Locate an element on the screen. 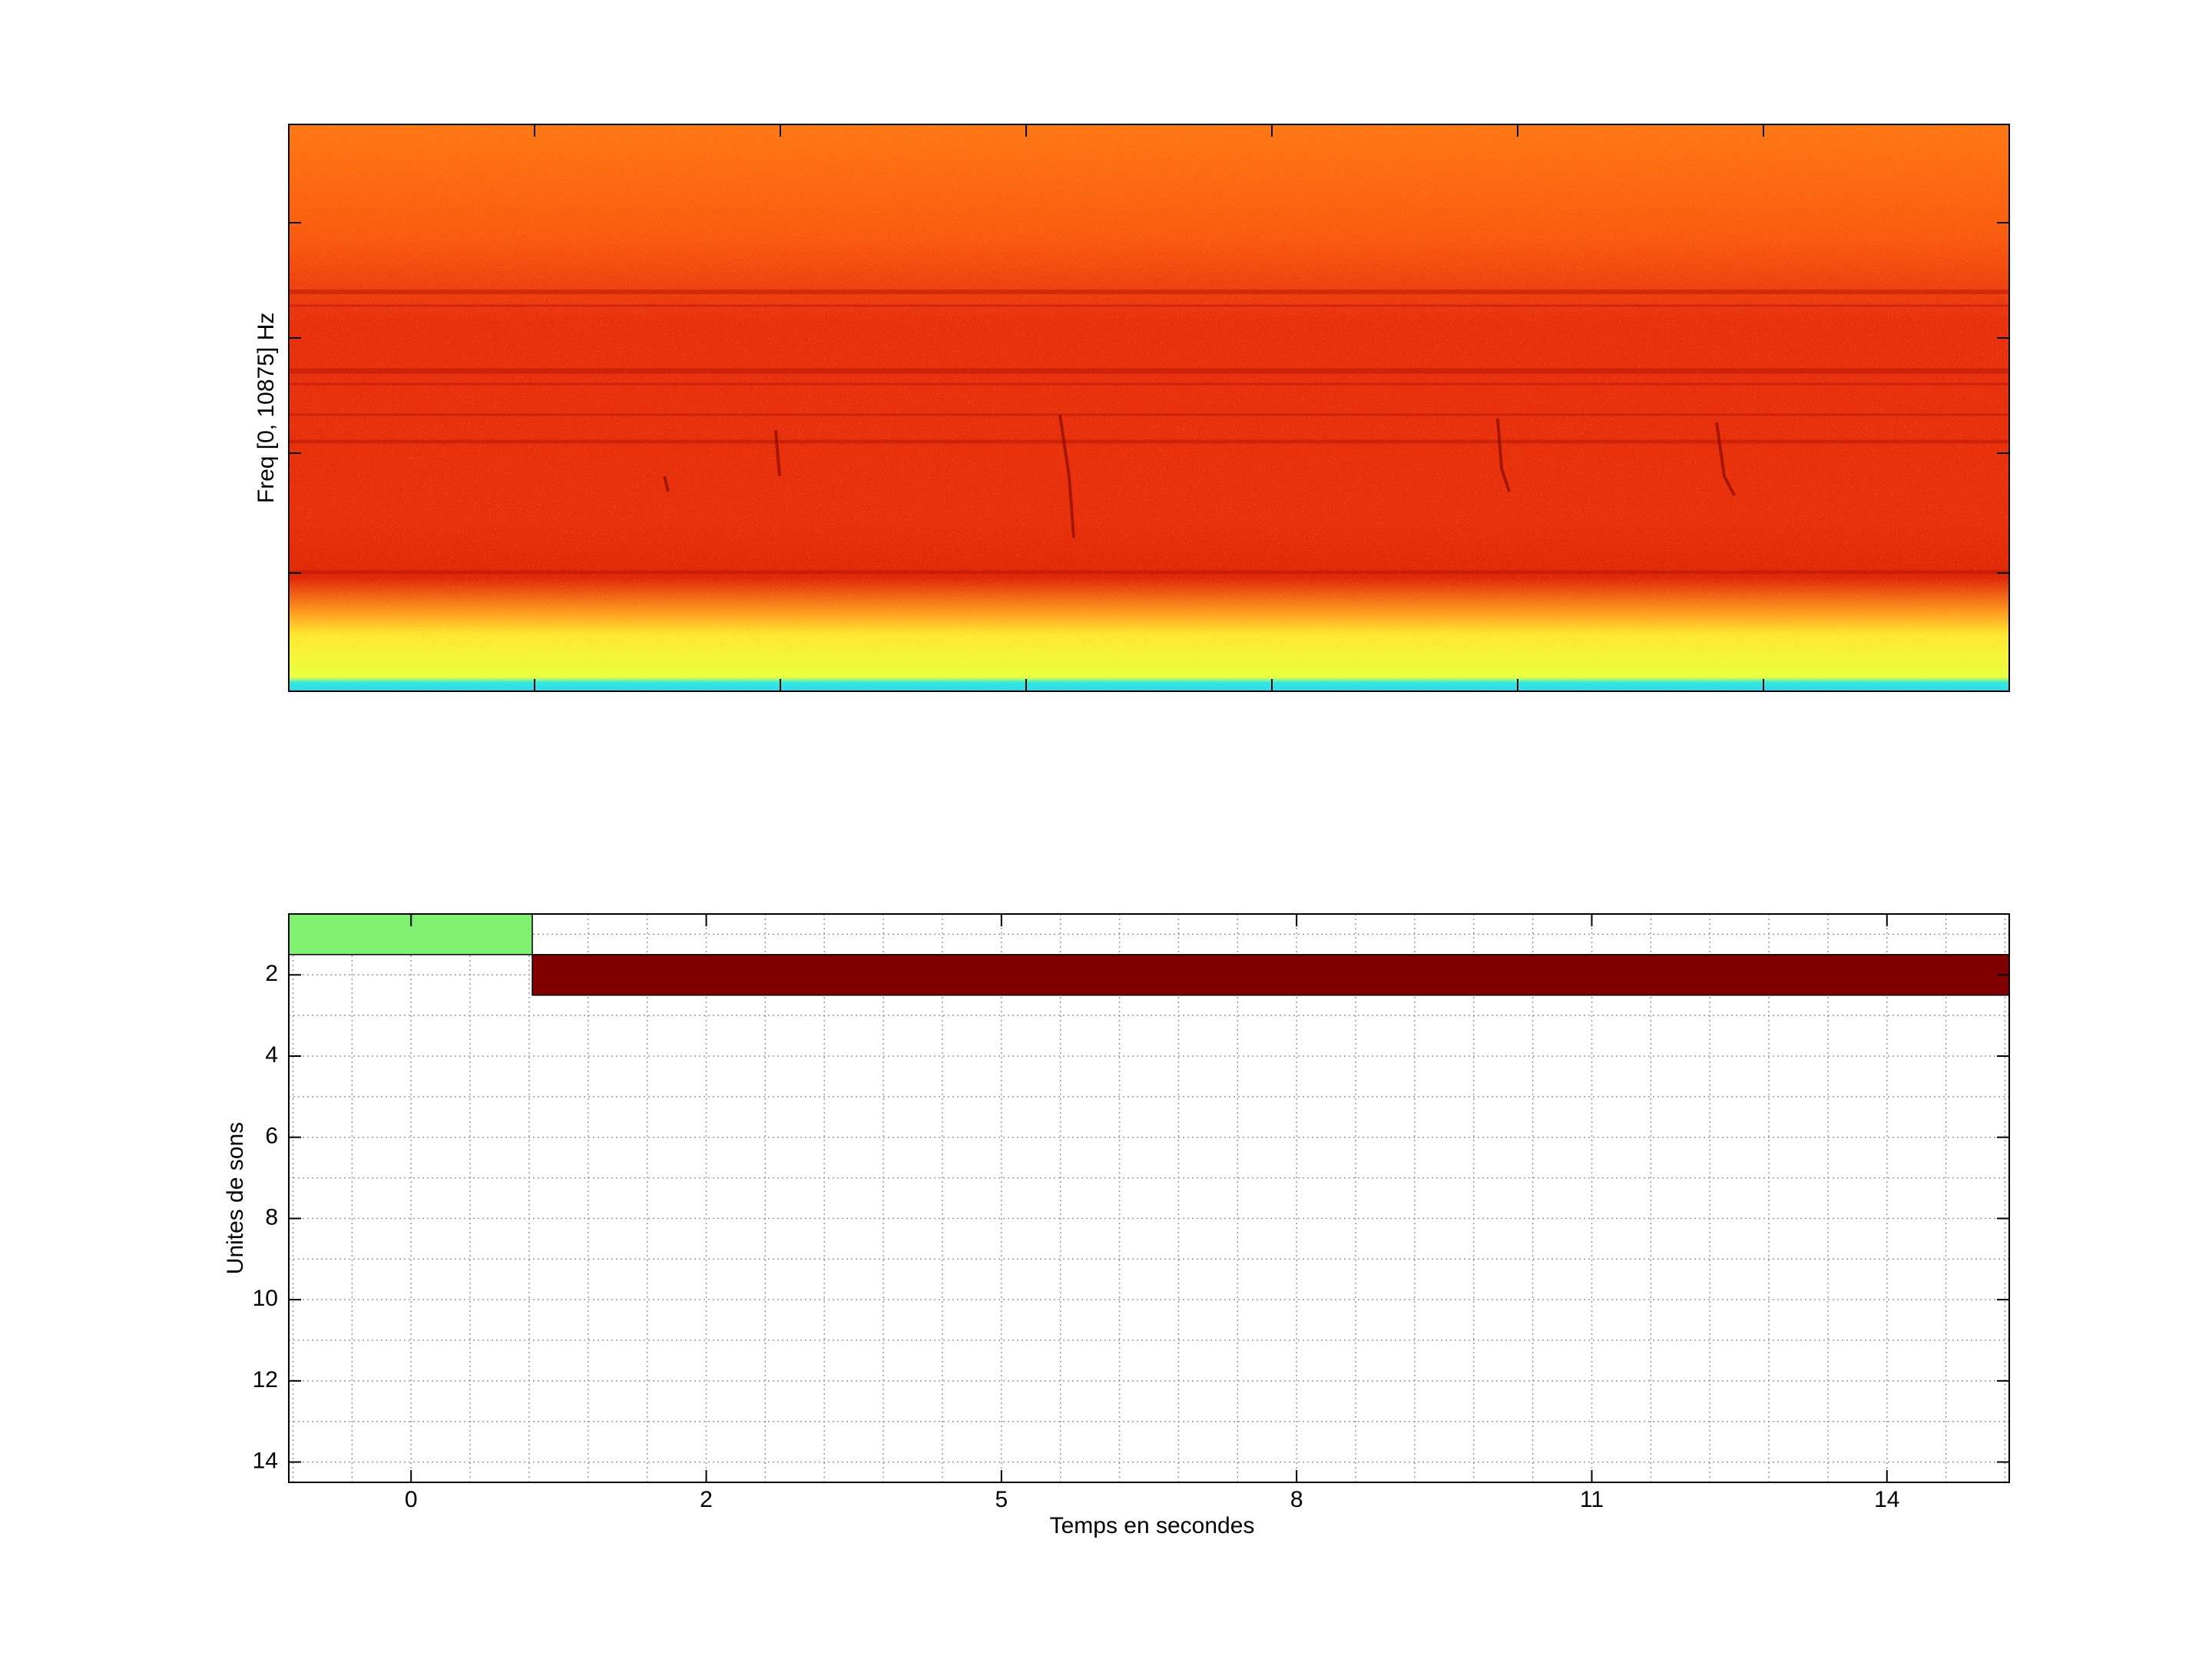 Image resolution: width=2212 pixels, height=1659 pixels. y-tick-label: 2 is located at coordinates (272, 974).